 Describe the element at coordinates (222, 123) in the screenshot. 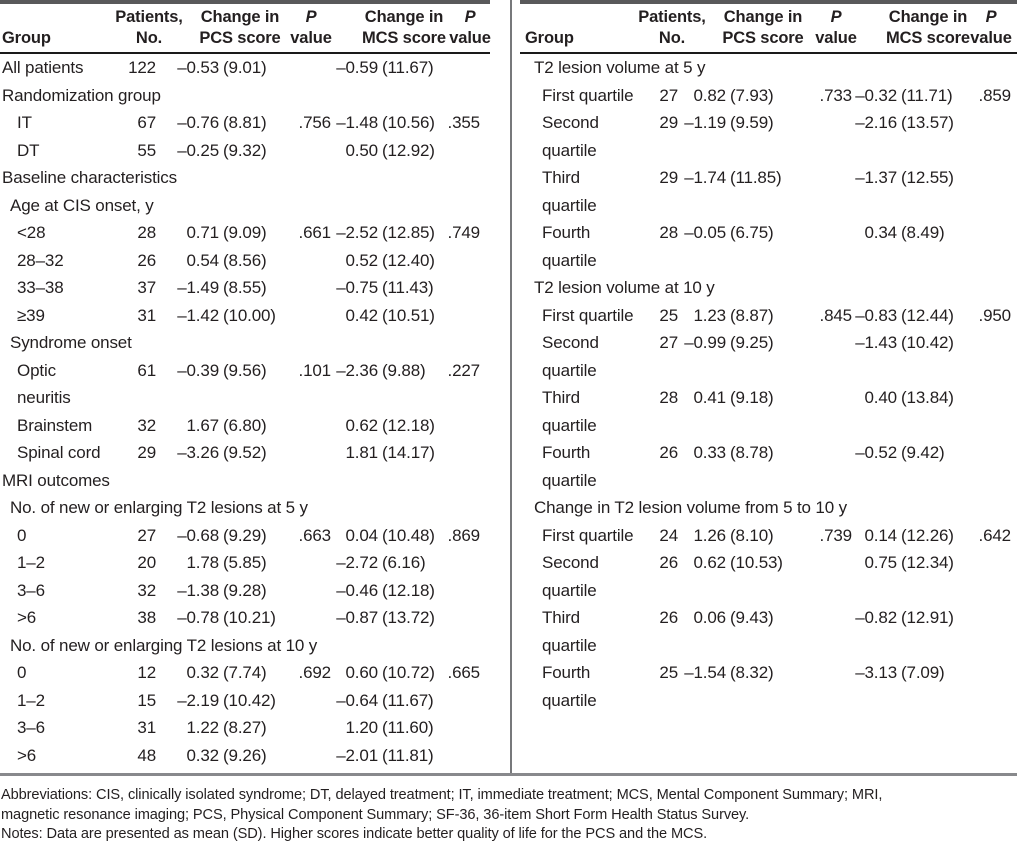

I see `pcs-change-cell: –0.76 (8.81)` at that location.